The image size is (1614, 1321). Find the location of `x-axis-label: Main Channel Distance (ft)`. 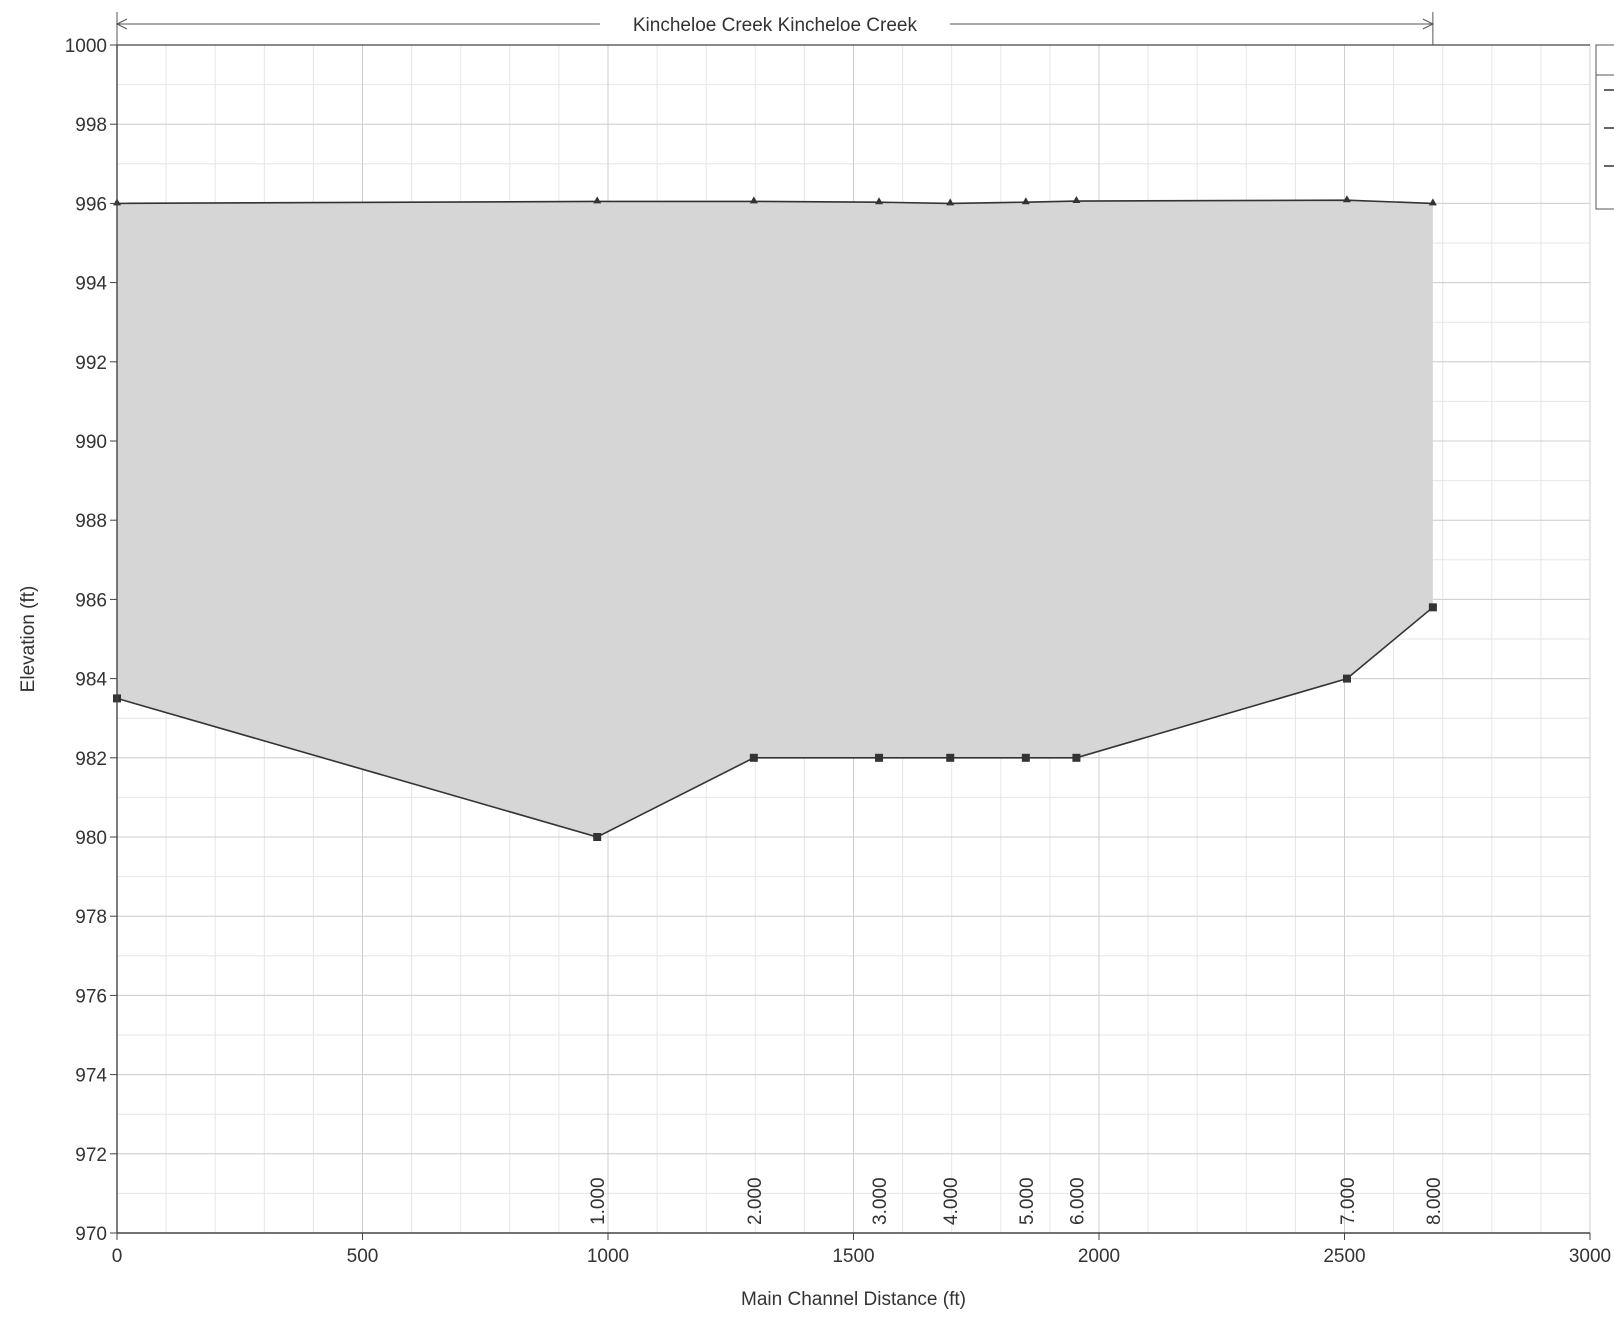

x-axis-label: Main Channel Distance (ft) is located at coordinates (853, 1299).